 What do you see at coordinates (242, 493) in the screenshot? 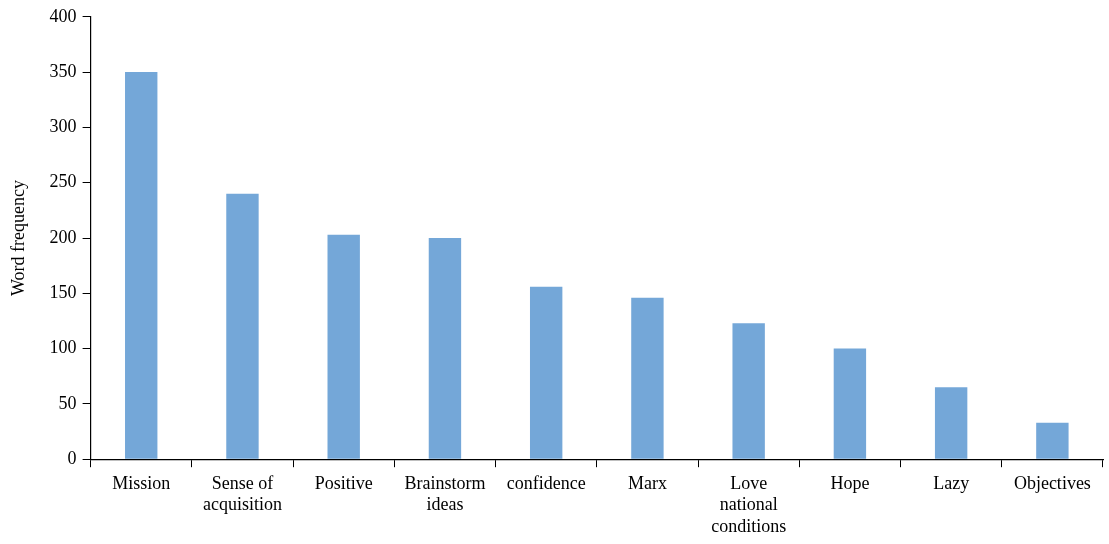
I see `x-tick-label: Sense of acquisition` at bounding box center [242, 493].